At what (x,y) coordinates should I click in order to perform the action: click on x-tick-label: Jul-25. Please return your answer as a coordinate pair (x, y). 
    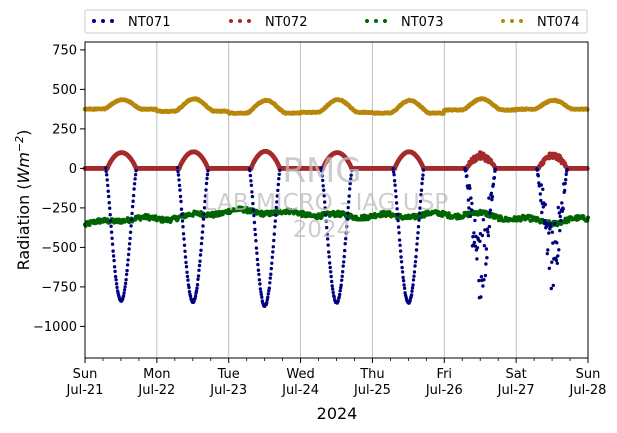
    Looking at the image, I should click on (372, 390).